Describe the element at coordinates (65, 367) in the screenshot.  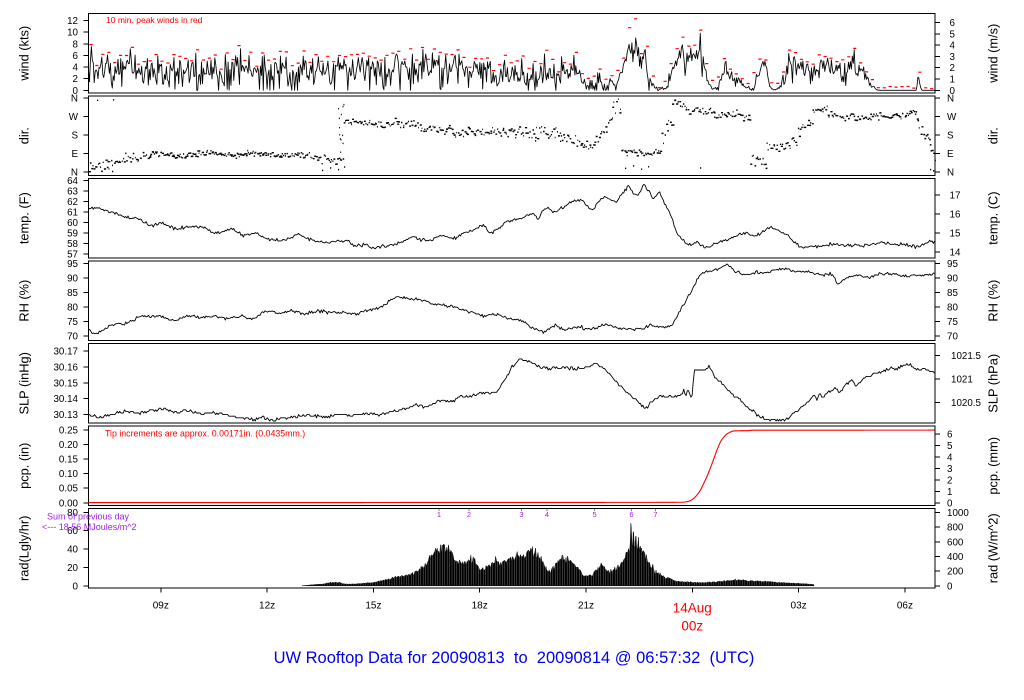
I see `svg-text: 30.16` at that location.